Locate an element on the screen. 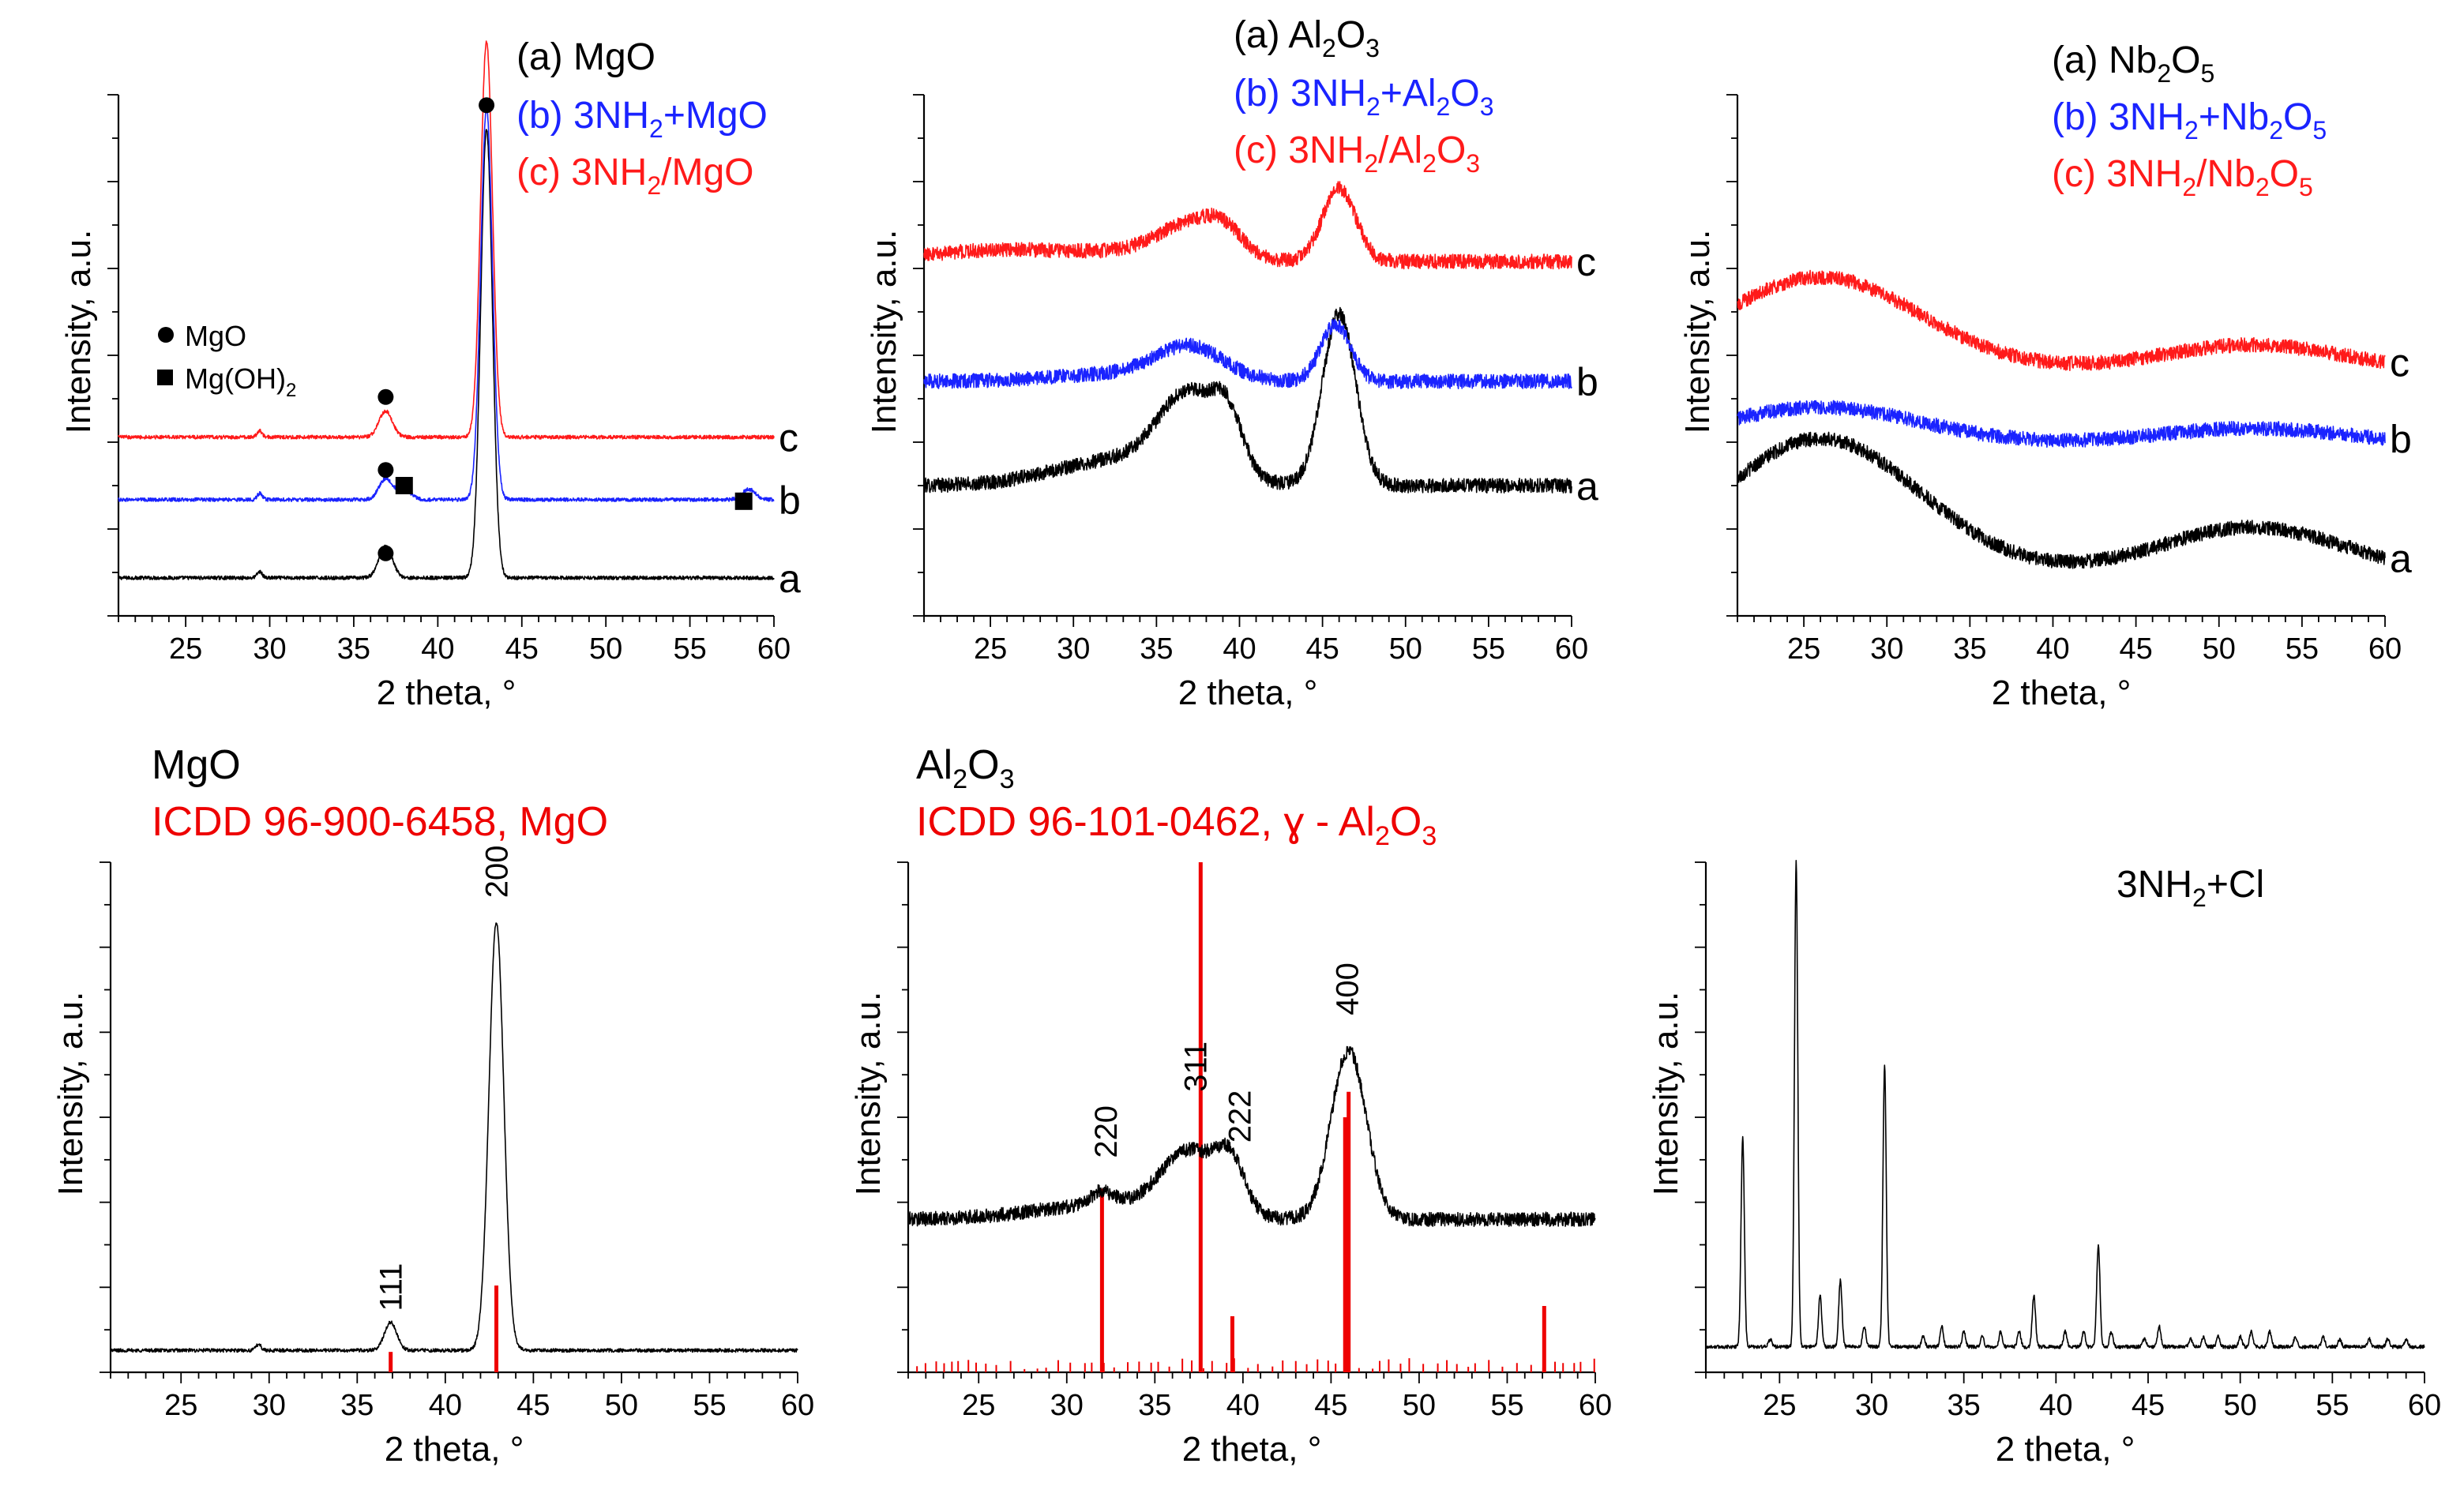 This screenshot has width=2464, height=1486. legend-entry-c: (c) 3NH2/Nb2O5 is located at coordinates (2182, 177).